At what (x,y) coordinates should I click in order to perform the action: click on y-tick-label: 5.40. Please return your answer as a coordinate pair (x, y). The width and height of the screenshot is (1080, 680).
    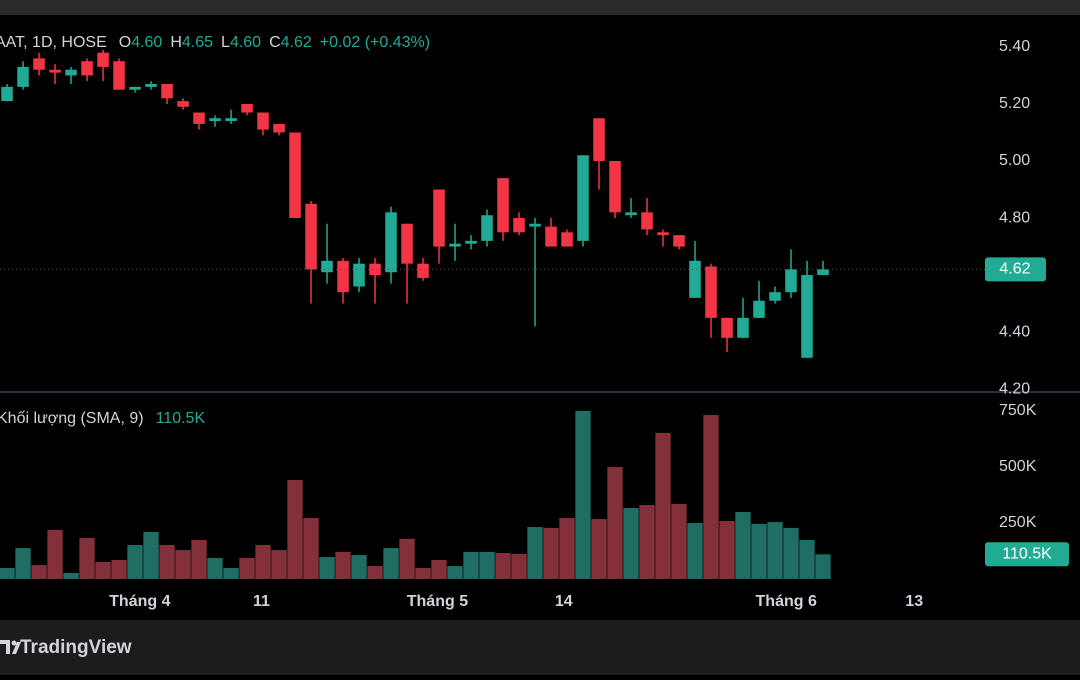
    Looking at the image, I should click on (1014, 46).